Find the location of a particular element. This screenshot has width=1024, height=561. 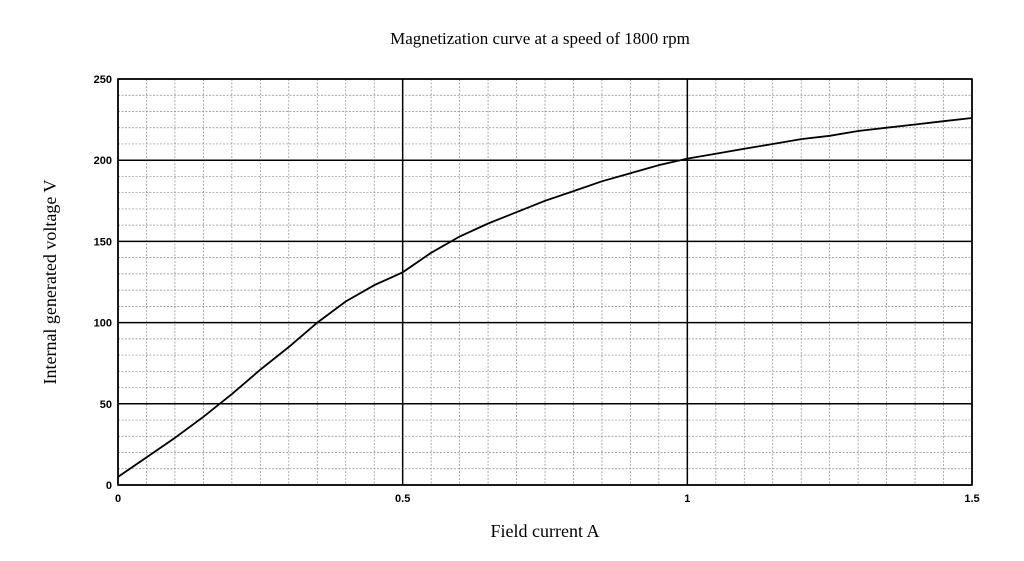

y-tick-label: 150 is located at coordinates (103, 242).